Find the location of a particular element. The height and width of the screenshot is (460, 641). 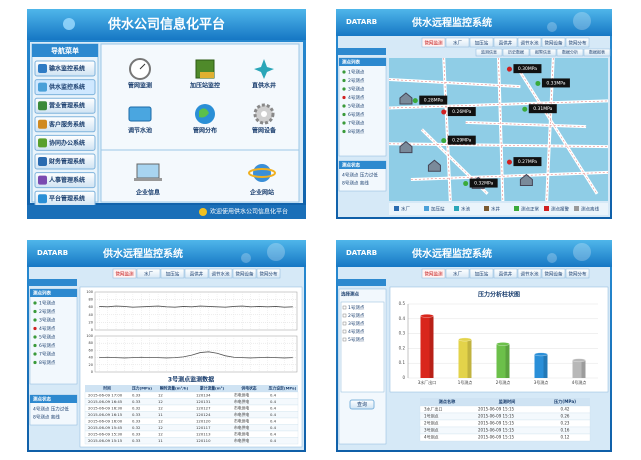

tab-label: 加压站 is located at coordinates (173, 274).